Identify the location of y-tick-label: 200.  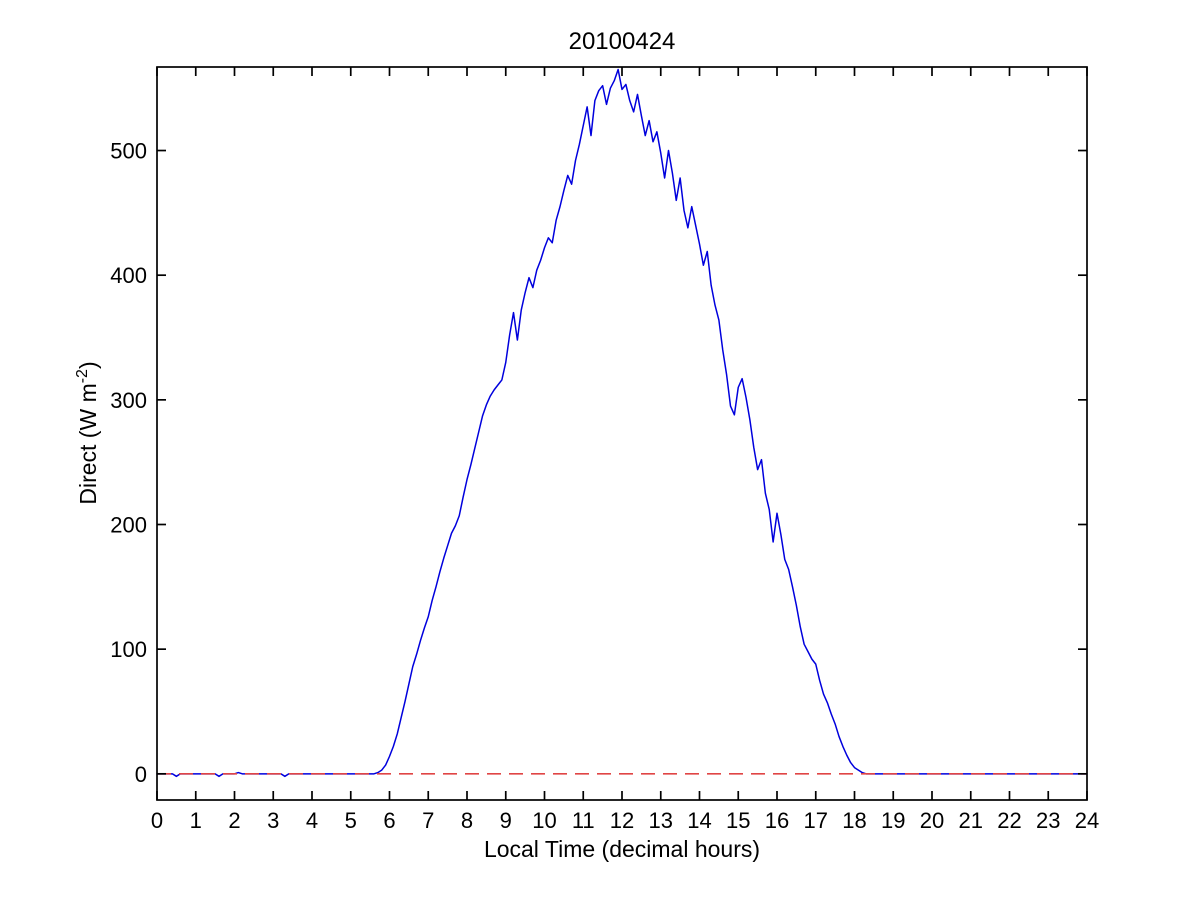
(128, 525).